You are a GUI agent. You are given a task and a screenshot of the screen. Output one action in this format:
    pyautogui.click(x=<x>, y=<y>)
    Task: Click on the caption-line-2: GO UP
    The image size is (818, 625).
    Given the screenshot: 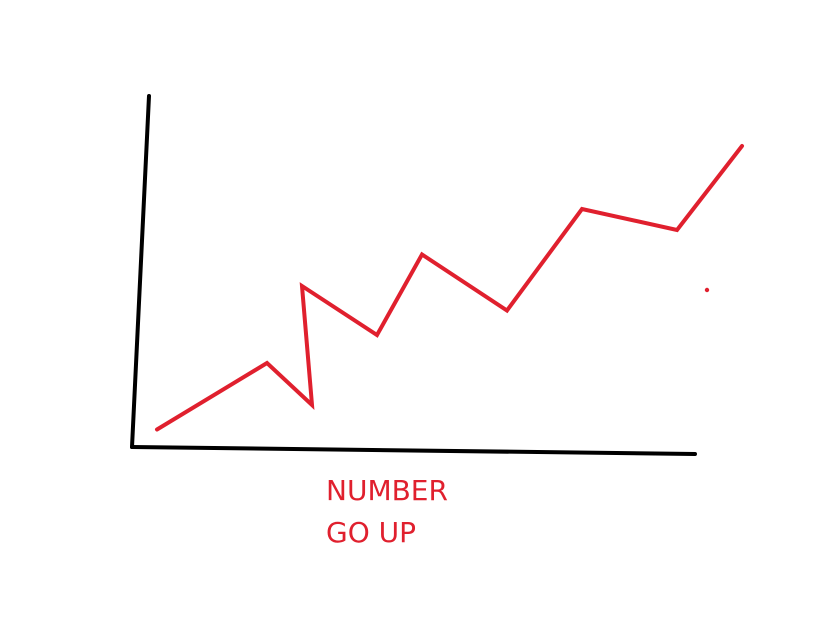 What is the action you would take?
    pyautogui.click(x=371, y=532)
    